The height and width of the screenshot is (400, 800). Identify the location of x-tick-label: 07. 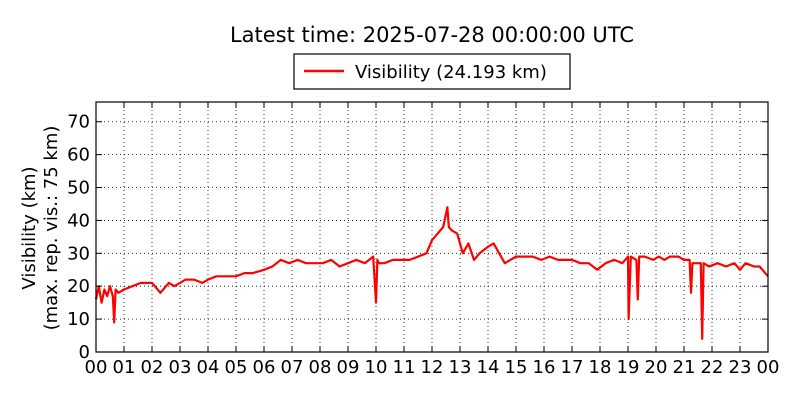
(292, 367).